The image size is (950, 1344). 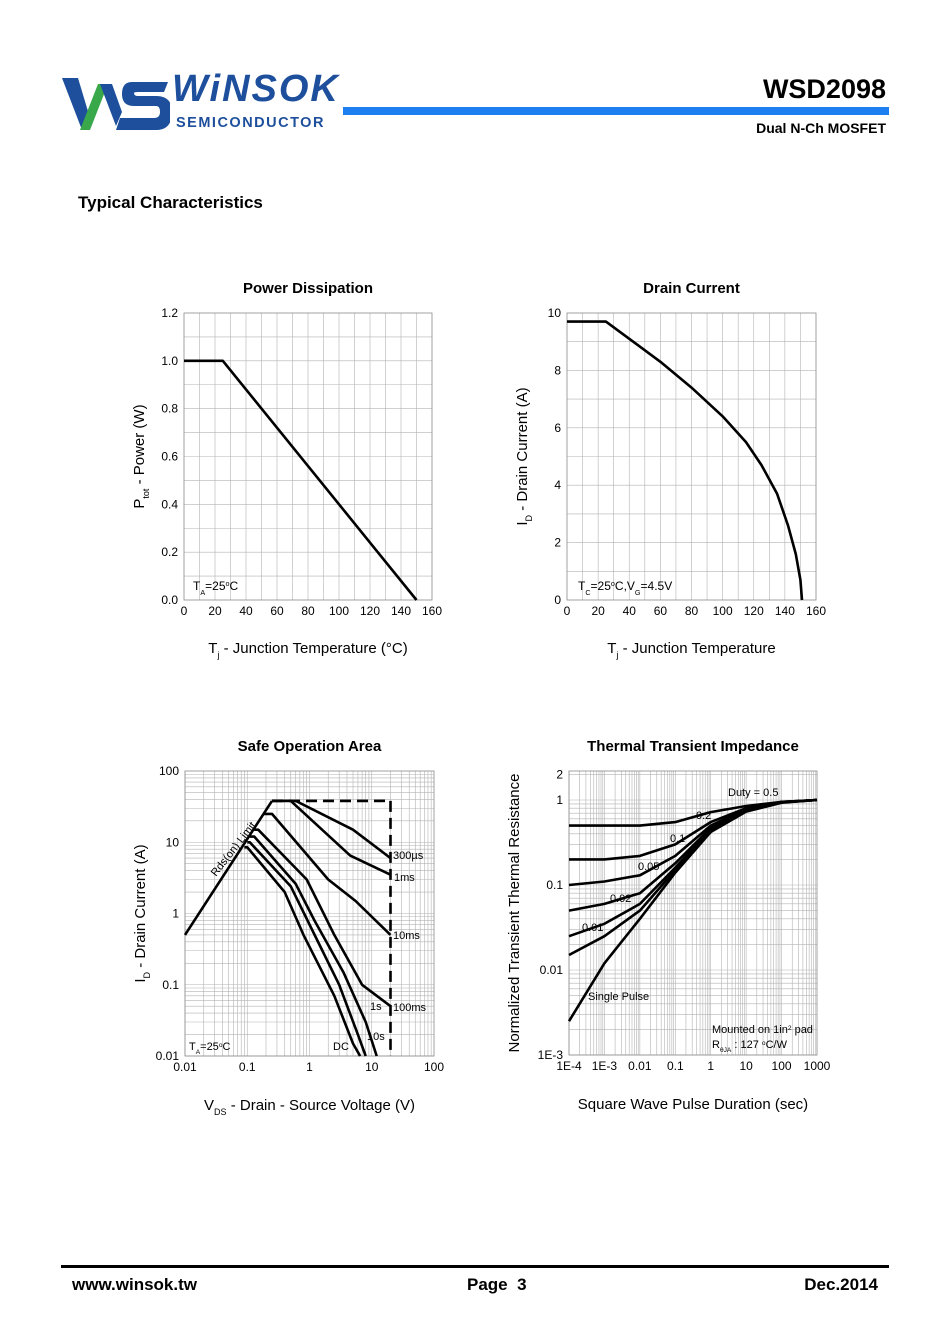 What do you see at coordinates (169, 771) in the screenshot?
I see `y-tick-label: 100` at bounding box center [169, 771].